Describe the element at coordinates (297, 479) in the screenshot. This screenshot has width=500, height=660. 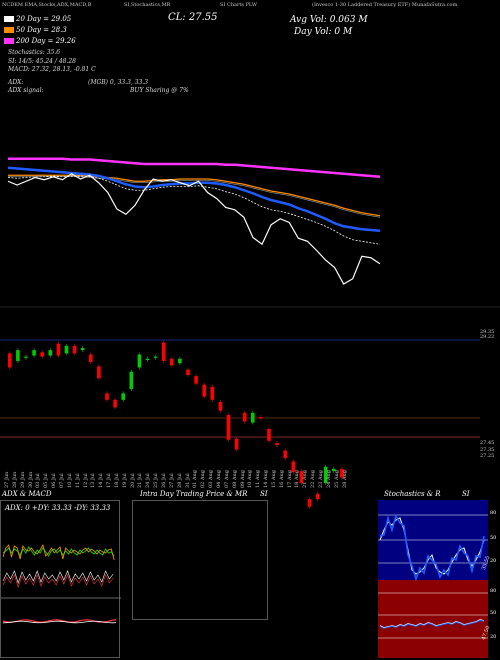
I see `date-tick-label: 18 Aug` at that location.